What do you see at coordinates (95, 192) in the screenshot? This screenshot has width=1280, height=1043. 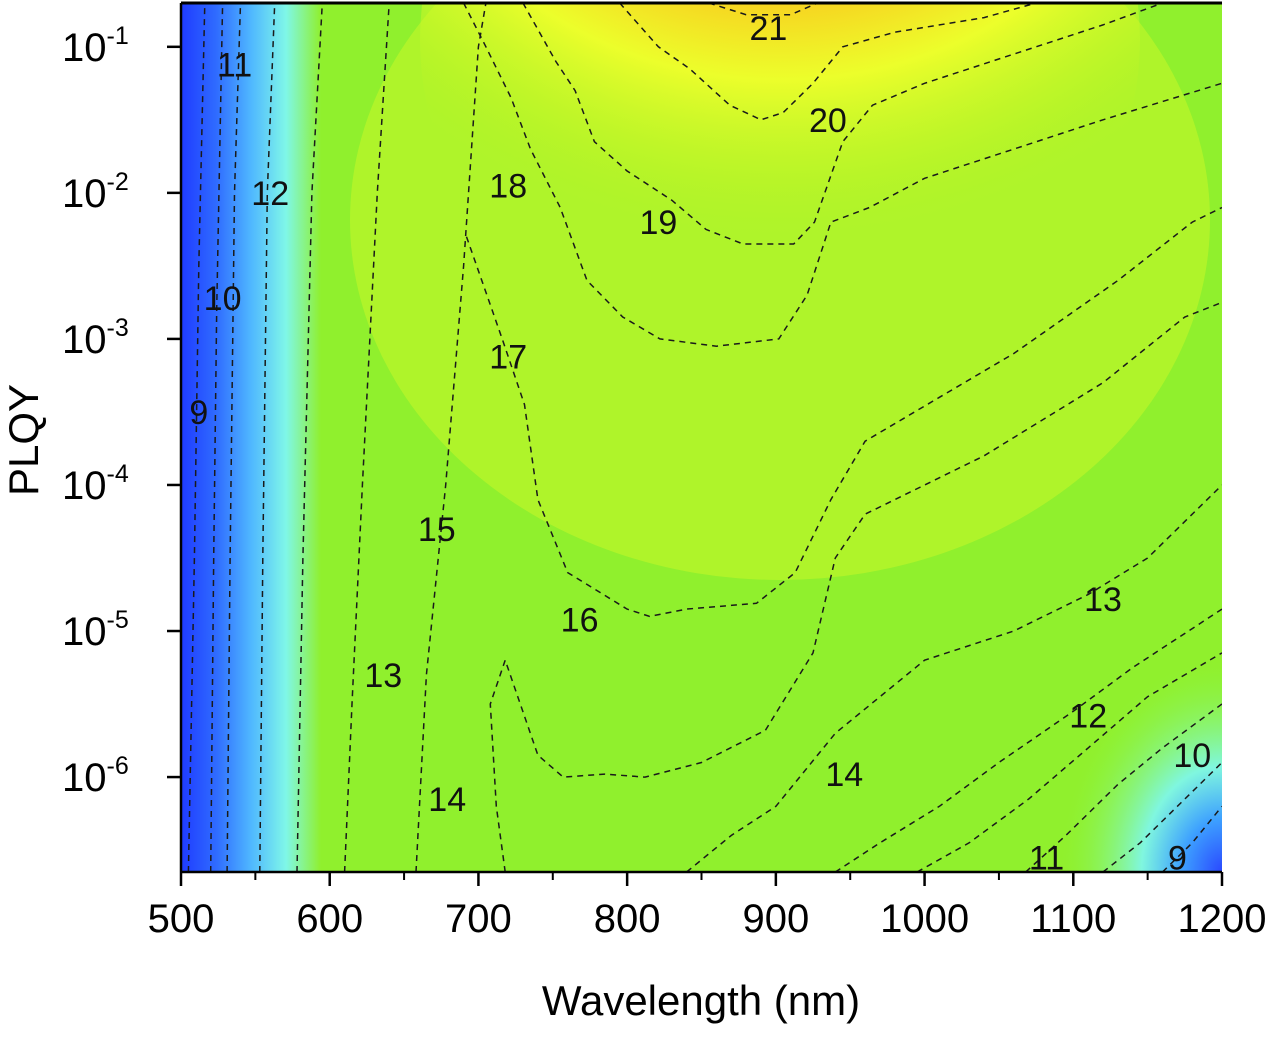 I see `y-tick-label: 10⁻²` at bounding box center [95, 192].